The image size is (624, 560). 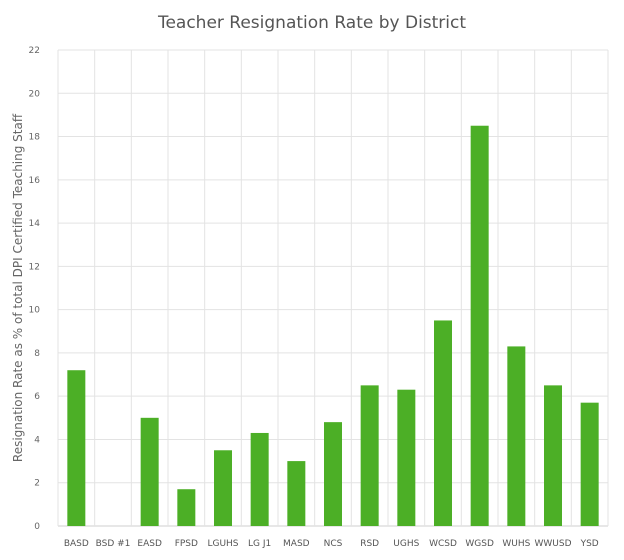 What do you see at coordinates (406, 457) in the screenshot?
I see `bar-ughs` at bounding box center [406, 457].